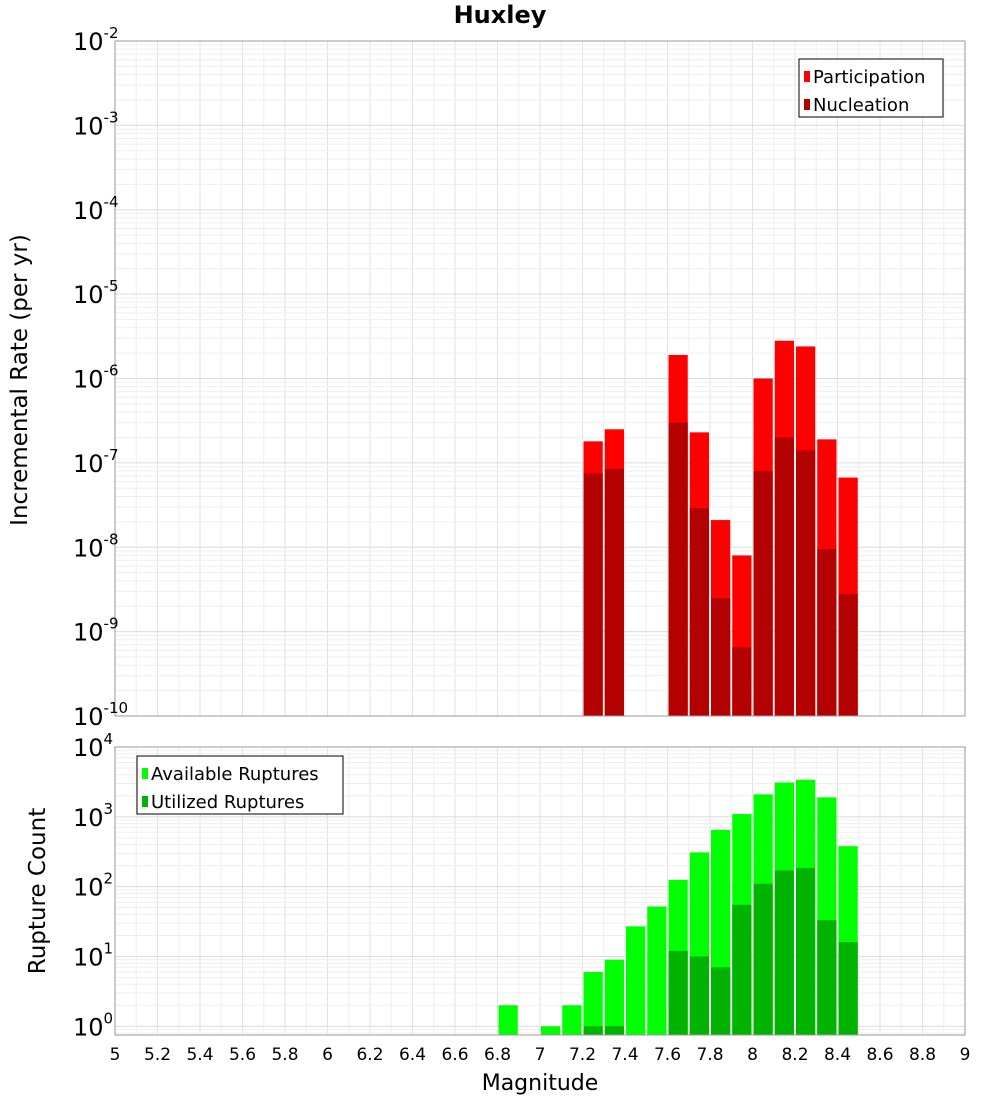  I want to click on x-tick-label: 5.2, so click(157, 1055).